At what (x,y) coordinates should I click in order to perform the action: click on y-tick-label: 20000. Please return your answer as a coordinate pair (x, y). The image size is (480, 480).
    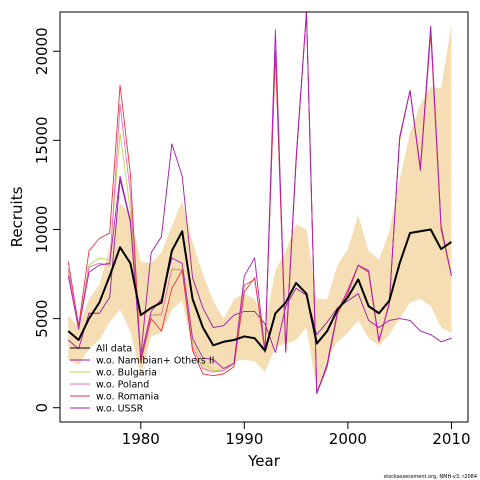
    Looking at the image, I should click on (42, 51).